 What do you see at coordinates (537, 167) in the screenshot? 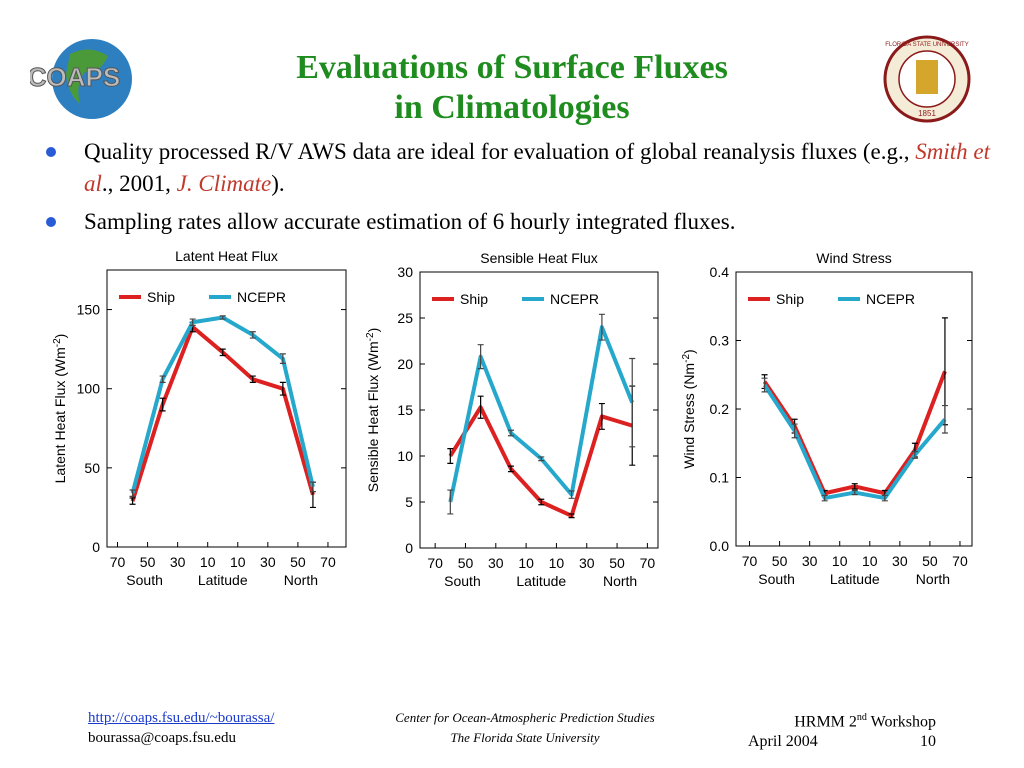
I see `citation: Smith et al` at bounding box center [537, 167].